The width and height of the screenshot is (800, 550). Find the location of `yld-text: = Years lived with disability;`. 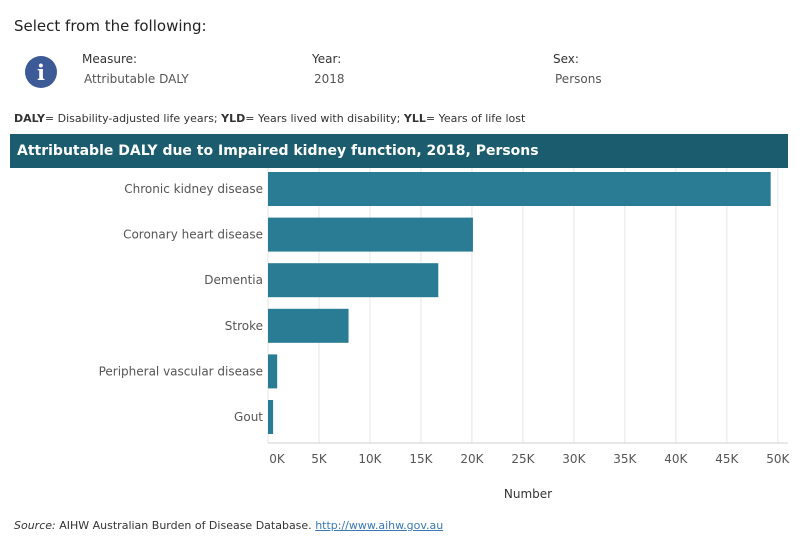

yld-text: = Years lived with disability; is located at coordinates (324, 118).